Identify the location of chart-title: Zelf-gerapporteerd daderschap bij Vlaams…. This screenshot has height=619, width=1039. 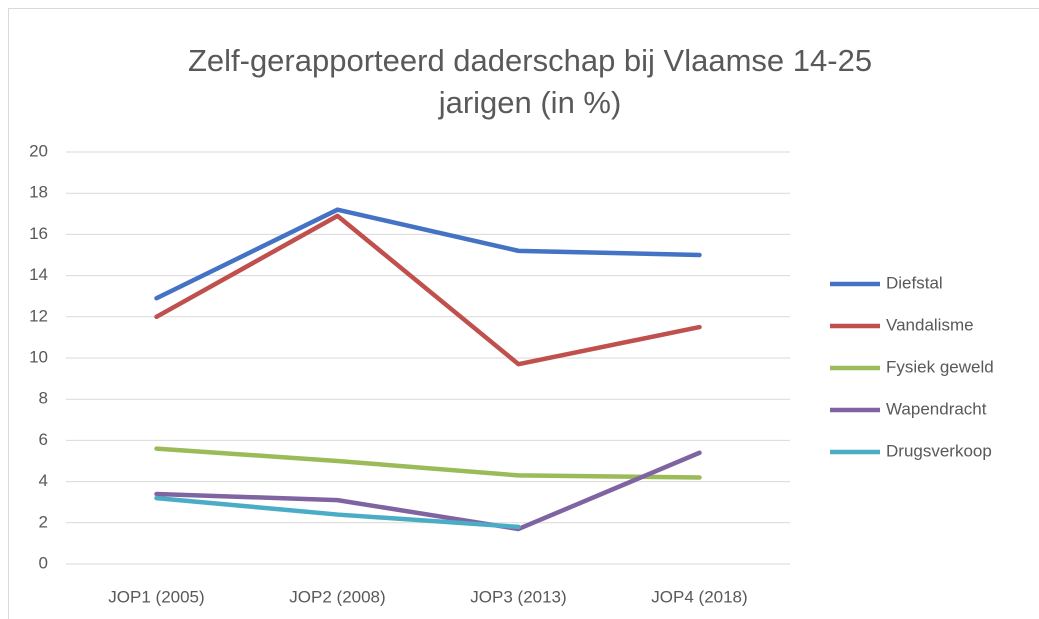
(530, 81).